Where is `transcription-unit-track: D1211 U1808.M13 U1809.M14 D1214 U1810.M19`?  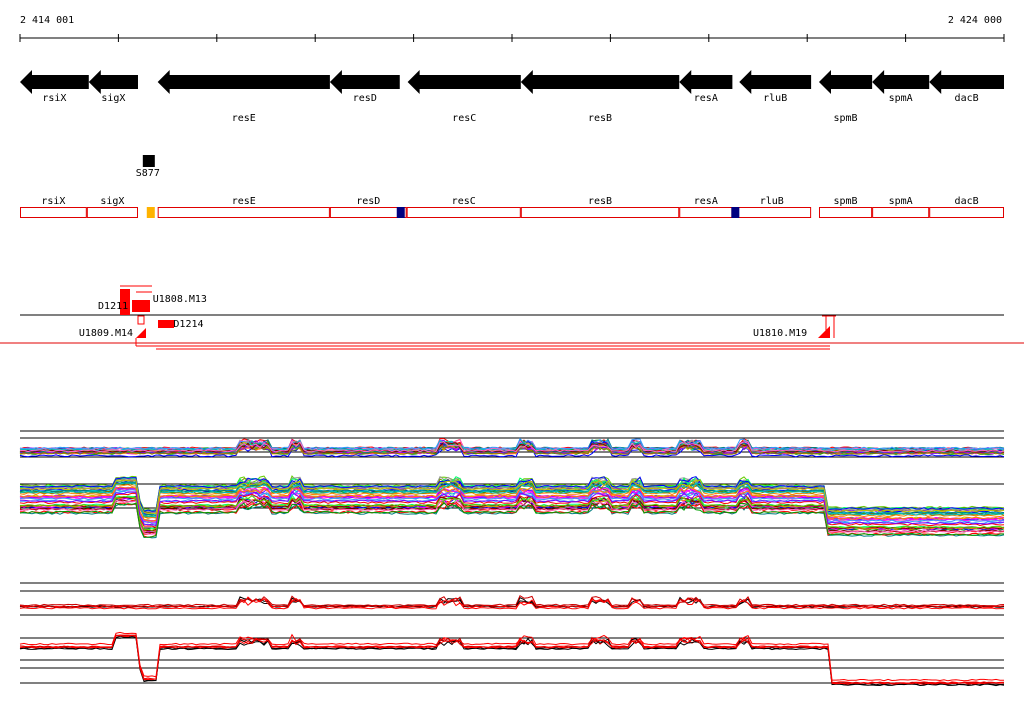 transcription-unit-track: D1211 U1808.M13 U1809.M14 D1214 U1810.M19 is located at coordinates (512, 317).